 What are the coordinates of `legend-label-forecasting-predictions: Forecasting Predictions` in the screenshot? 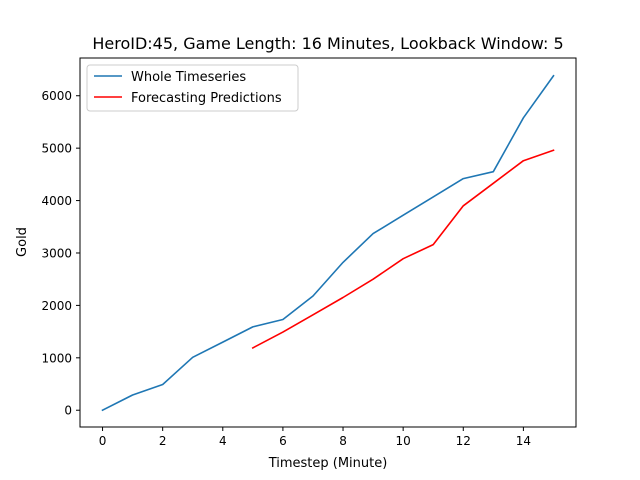 It's located at (206, 98).